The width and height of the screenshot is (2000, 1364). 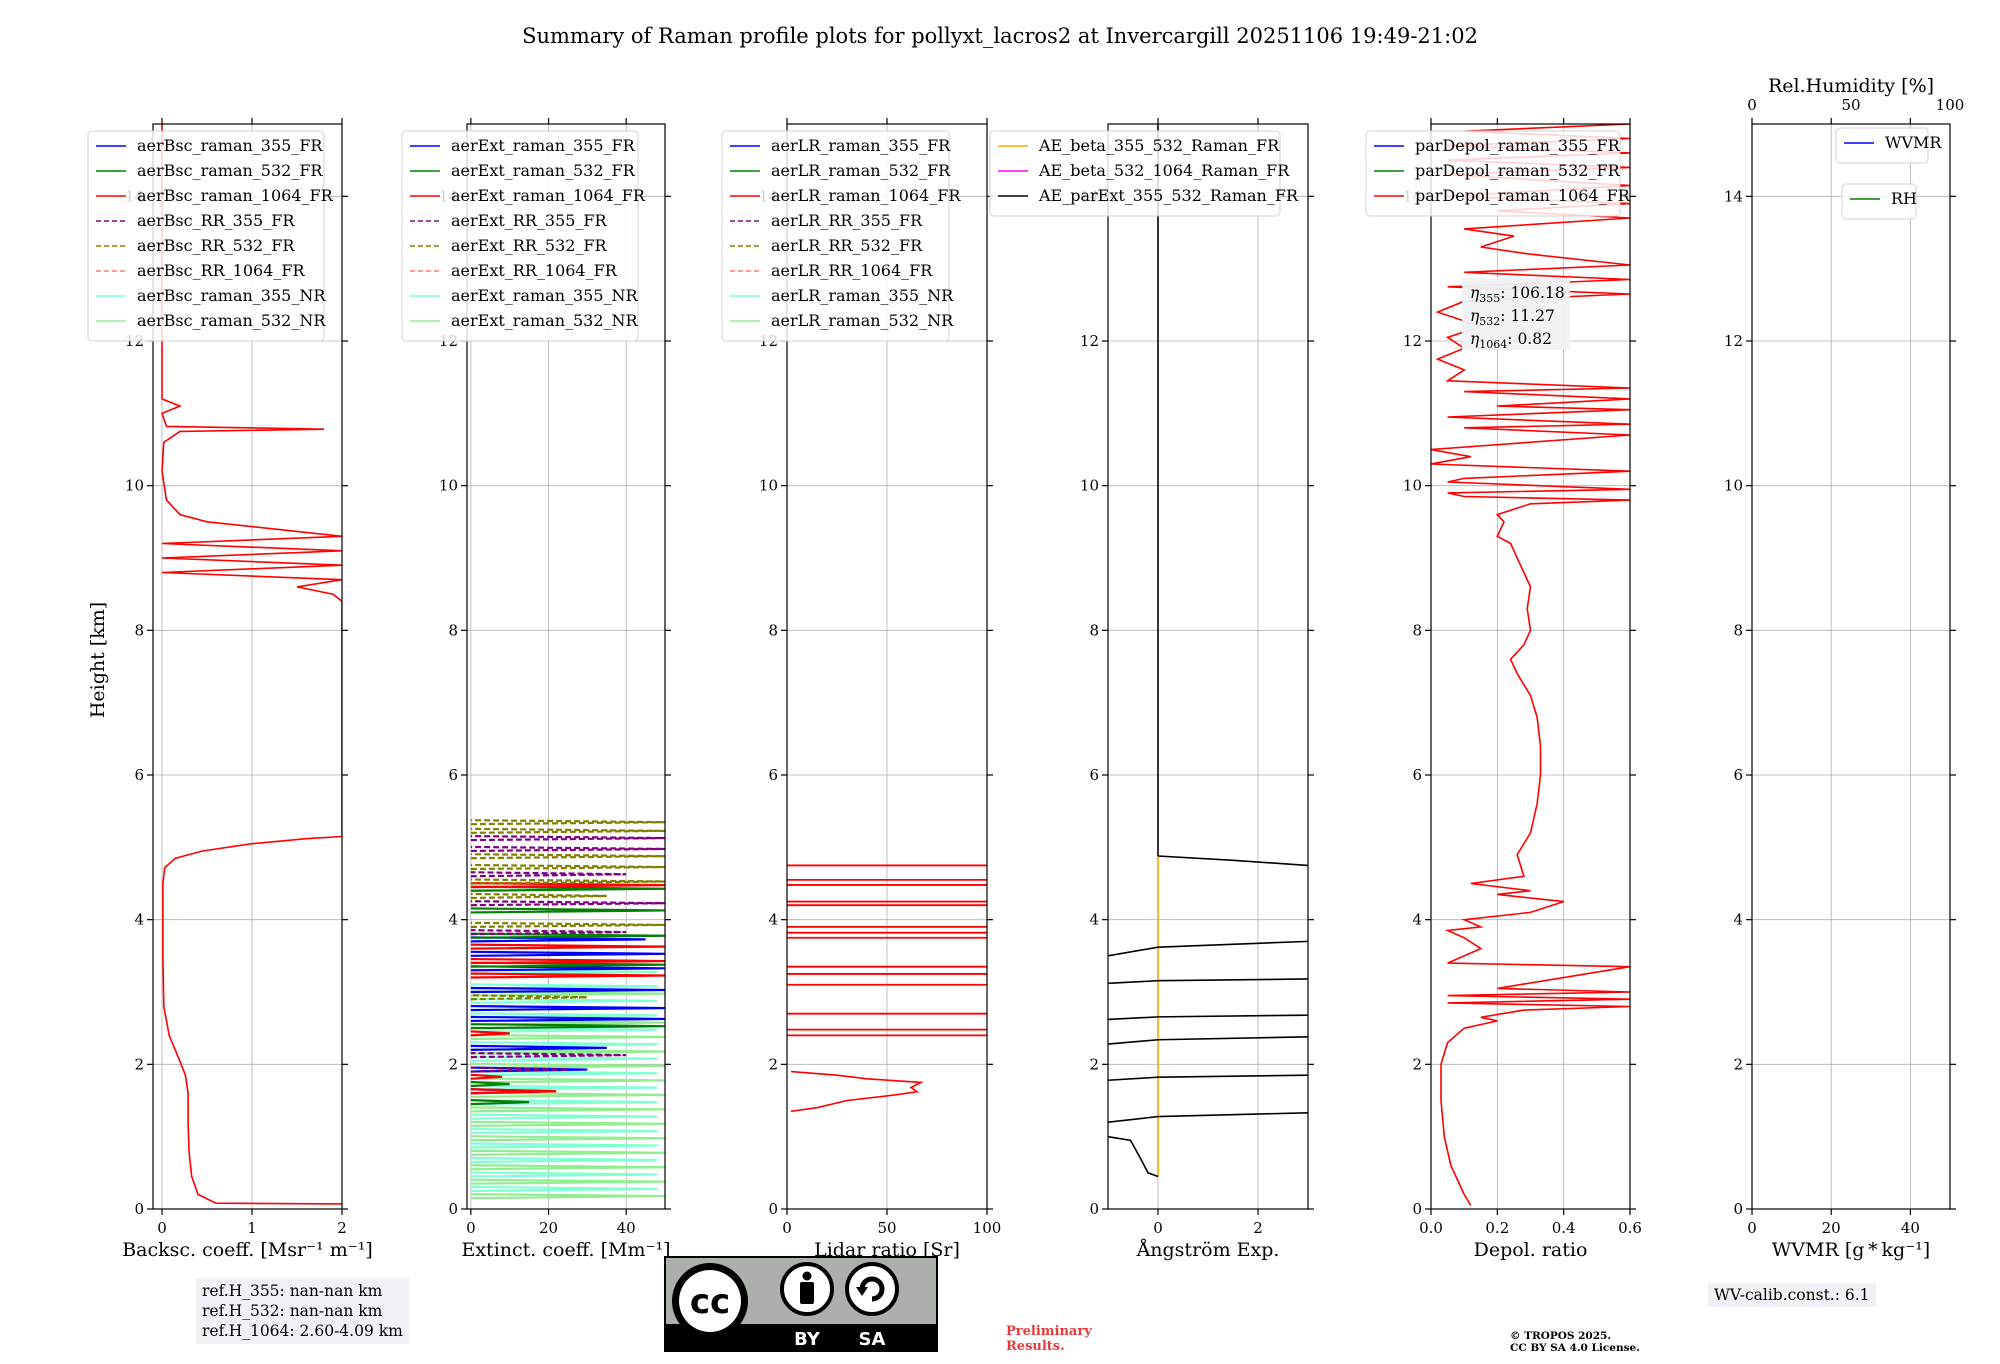 What do you see at coordinates (872, 1289) in the screenshot?
I see `sa-icon-arc` at bounding box center [872, 1289].